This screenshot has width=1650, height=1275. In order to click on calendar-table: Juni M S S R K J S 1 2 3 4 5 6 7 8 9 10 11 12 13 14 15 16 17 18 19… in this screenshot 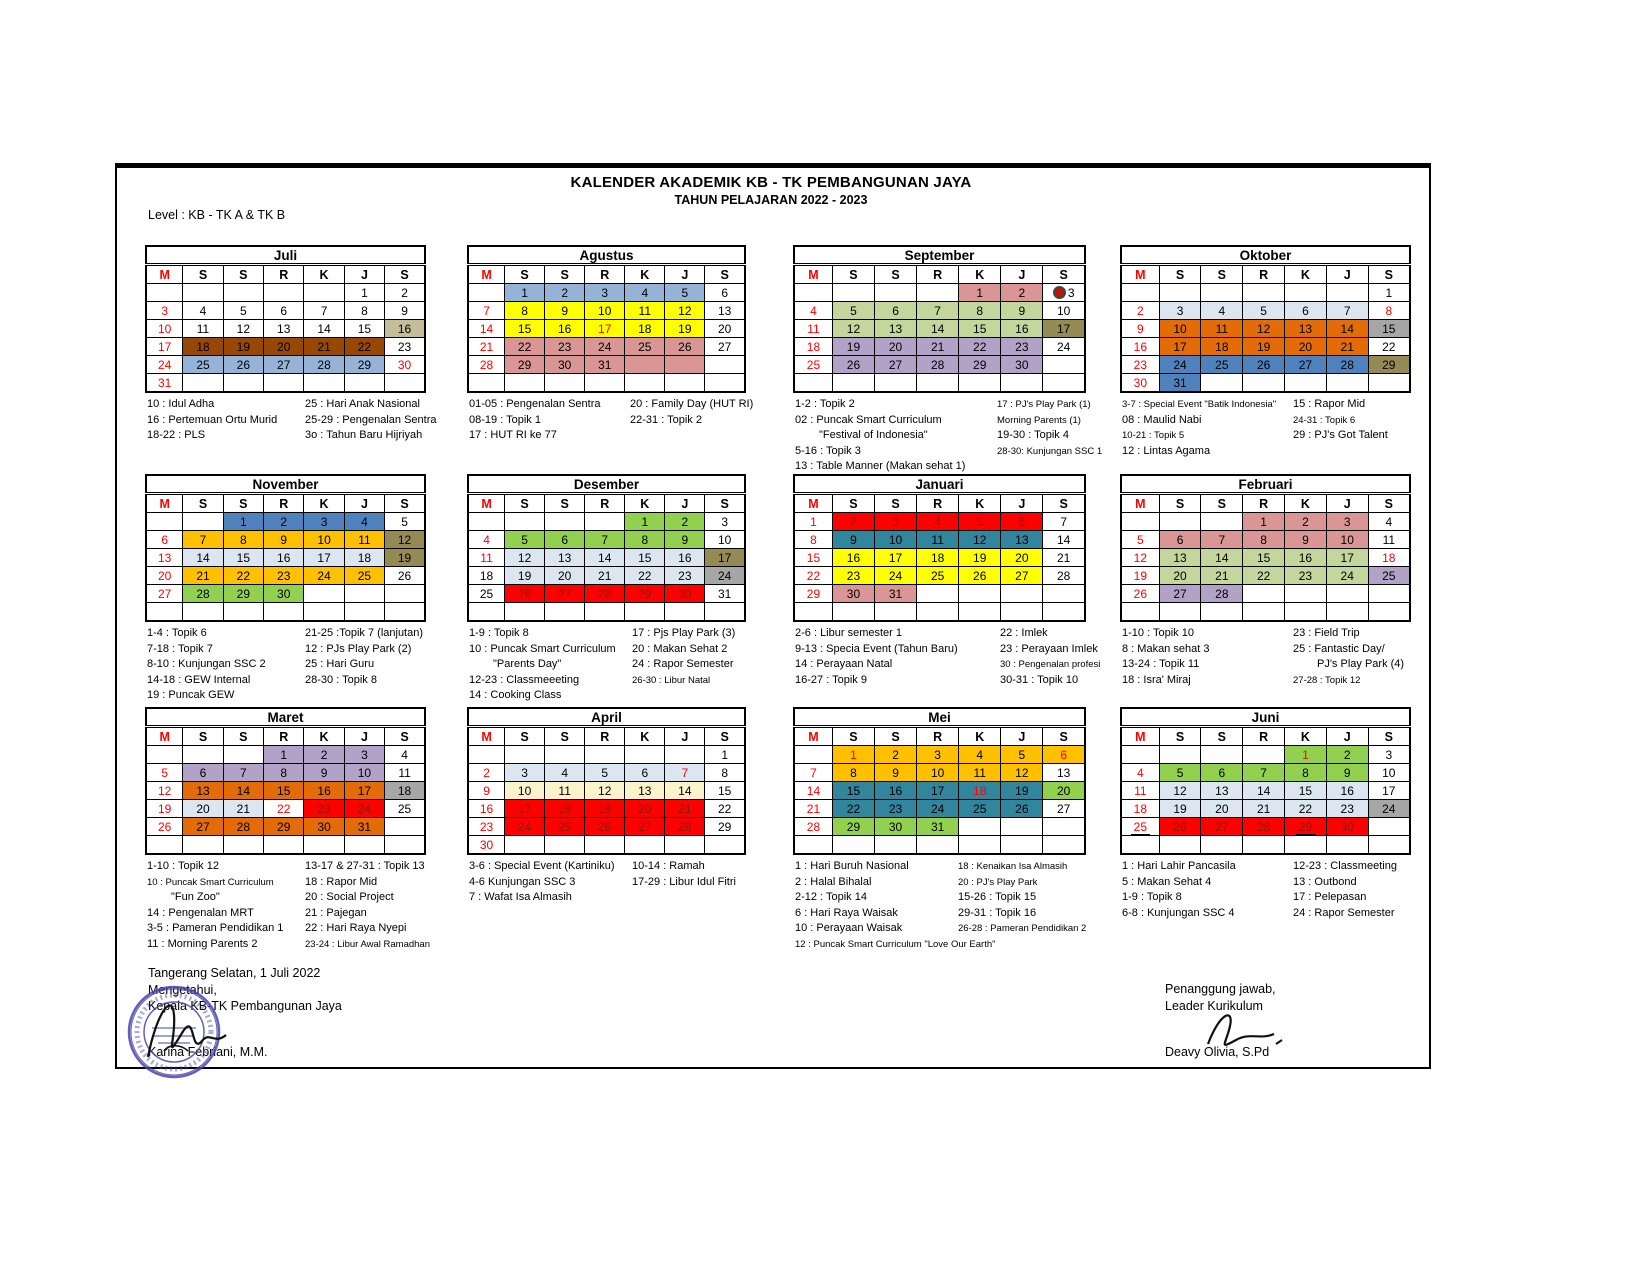, I will do `click(1265, 781)`.